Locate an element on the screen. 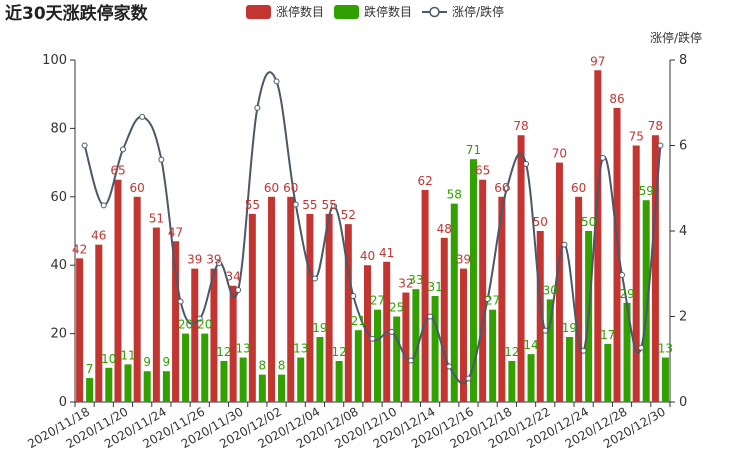  data-label-limit-down: 7 is located at coordinates (90, 369).